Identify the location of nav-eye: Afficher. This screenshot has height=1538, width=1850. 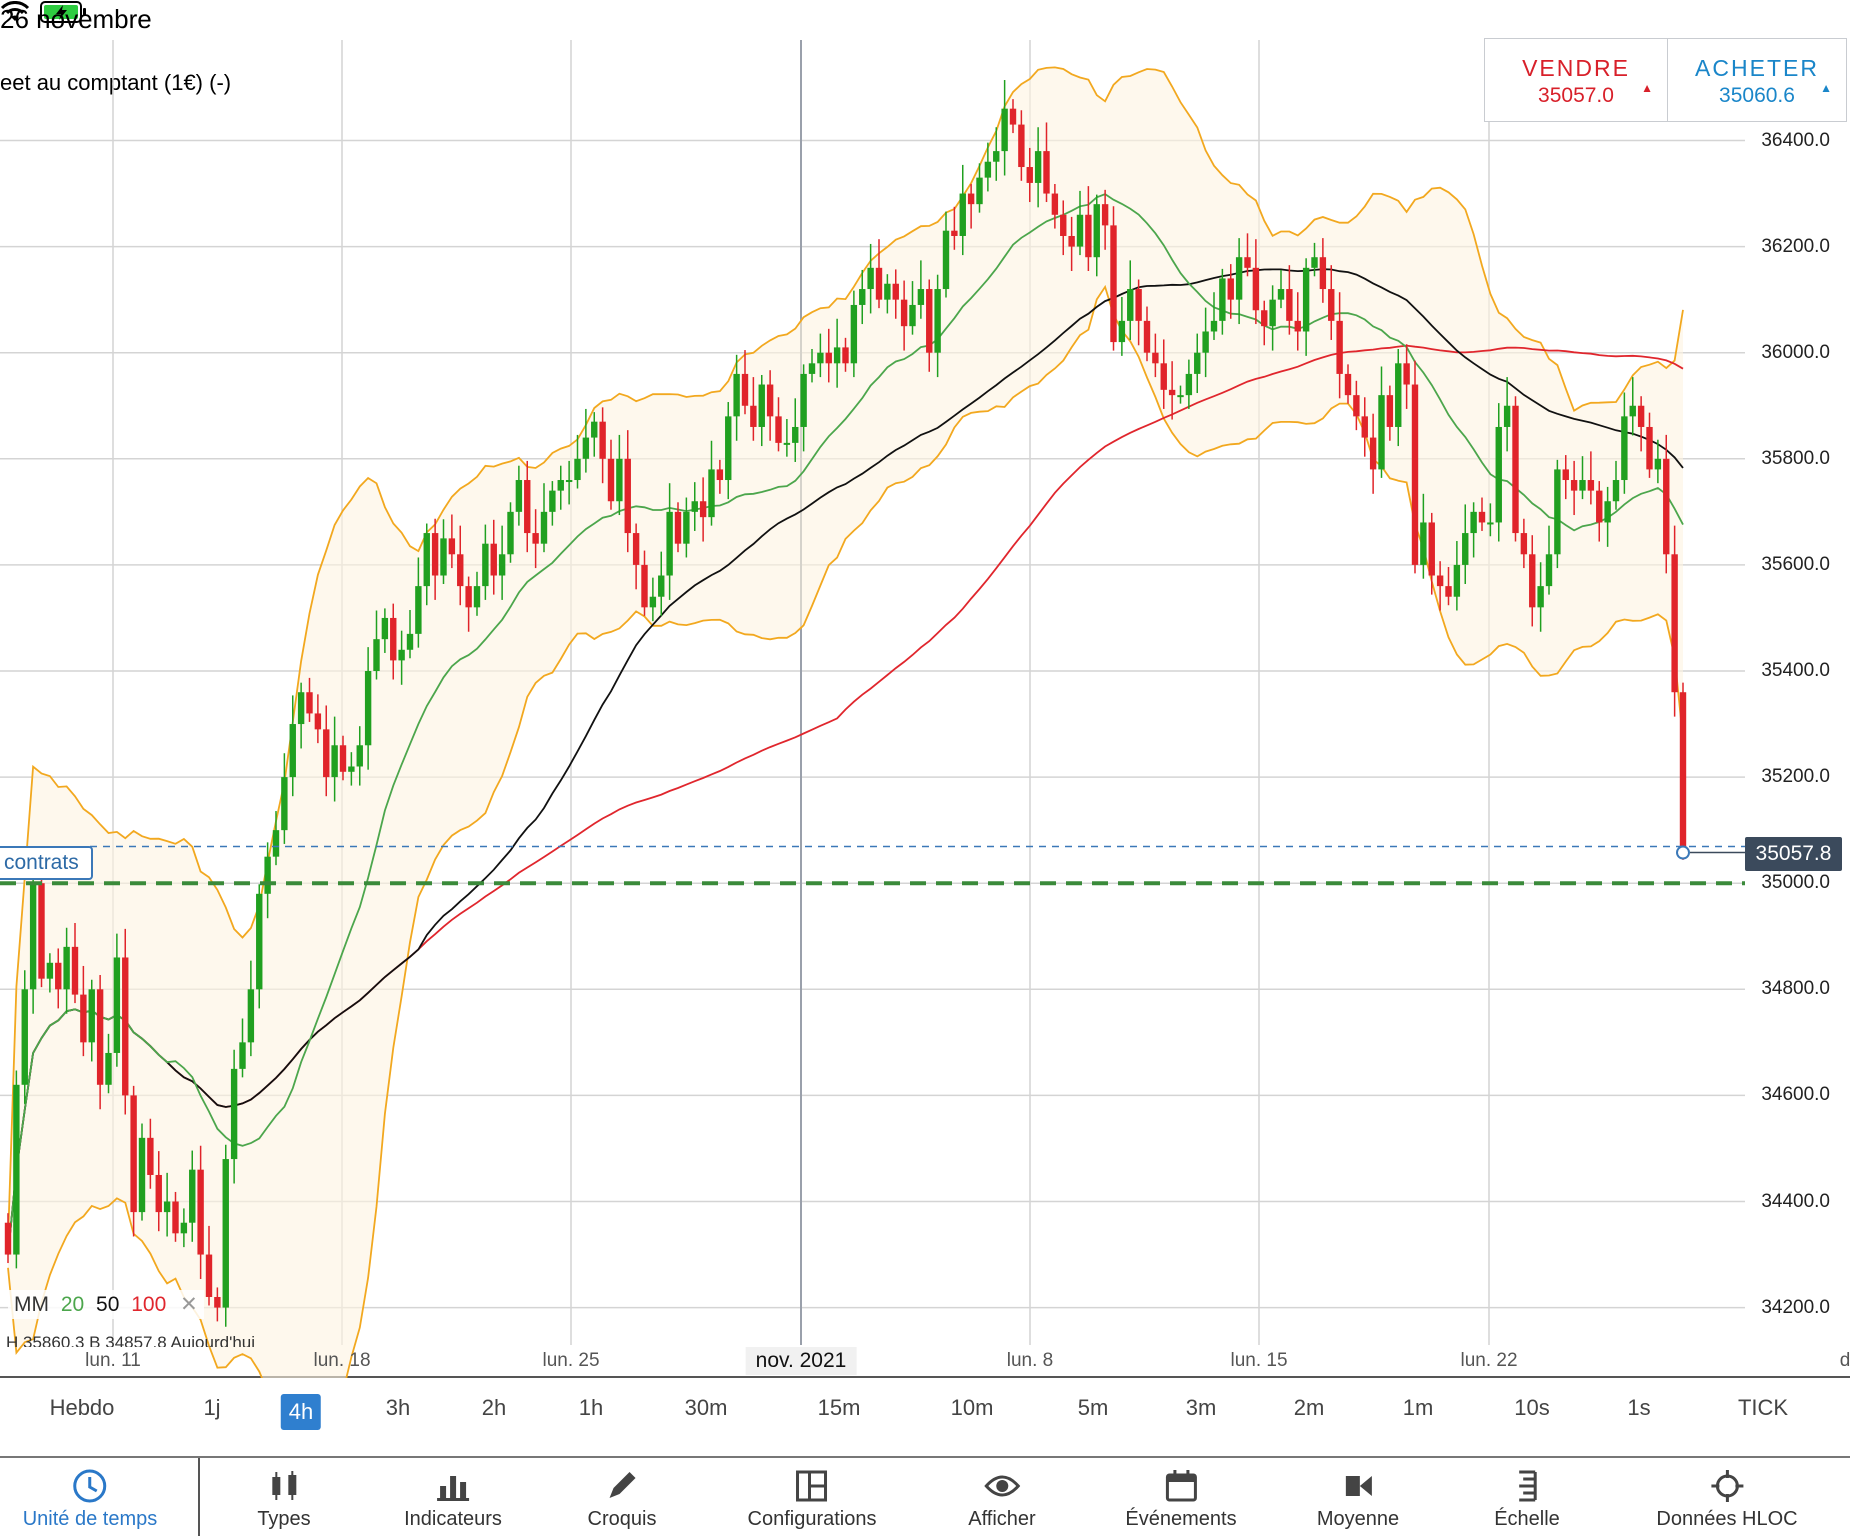
(1002, 1498).